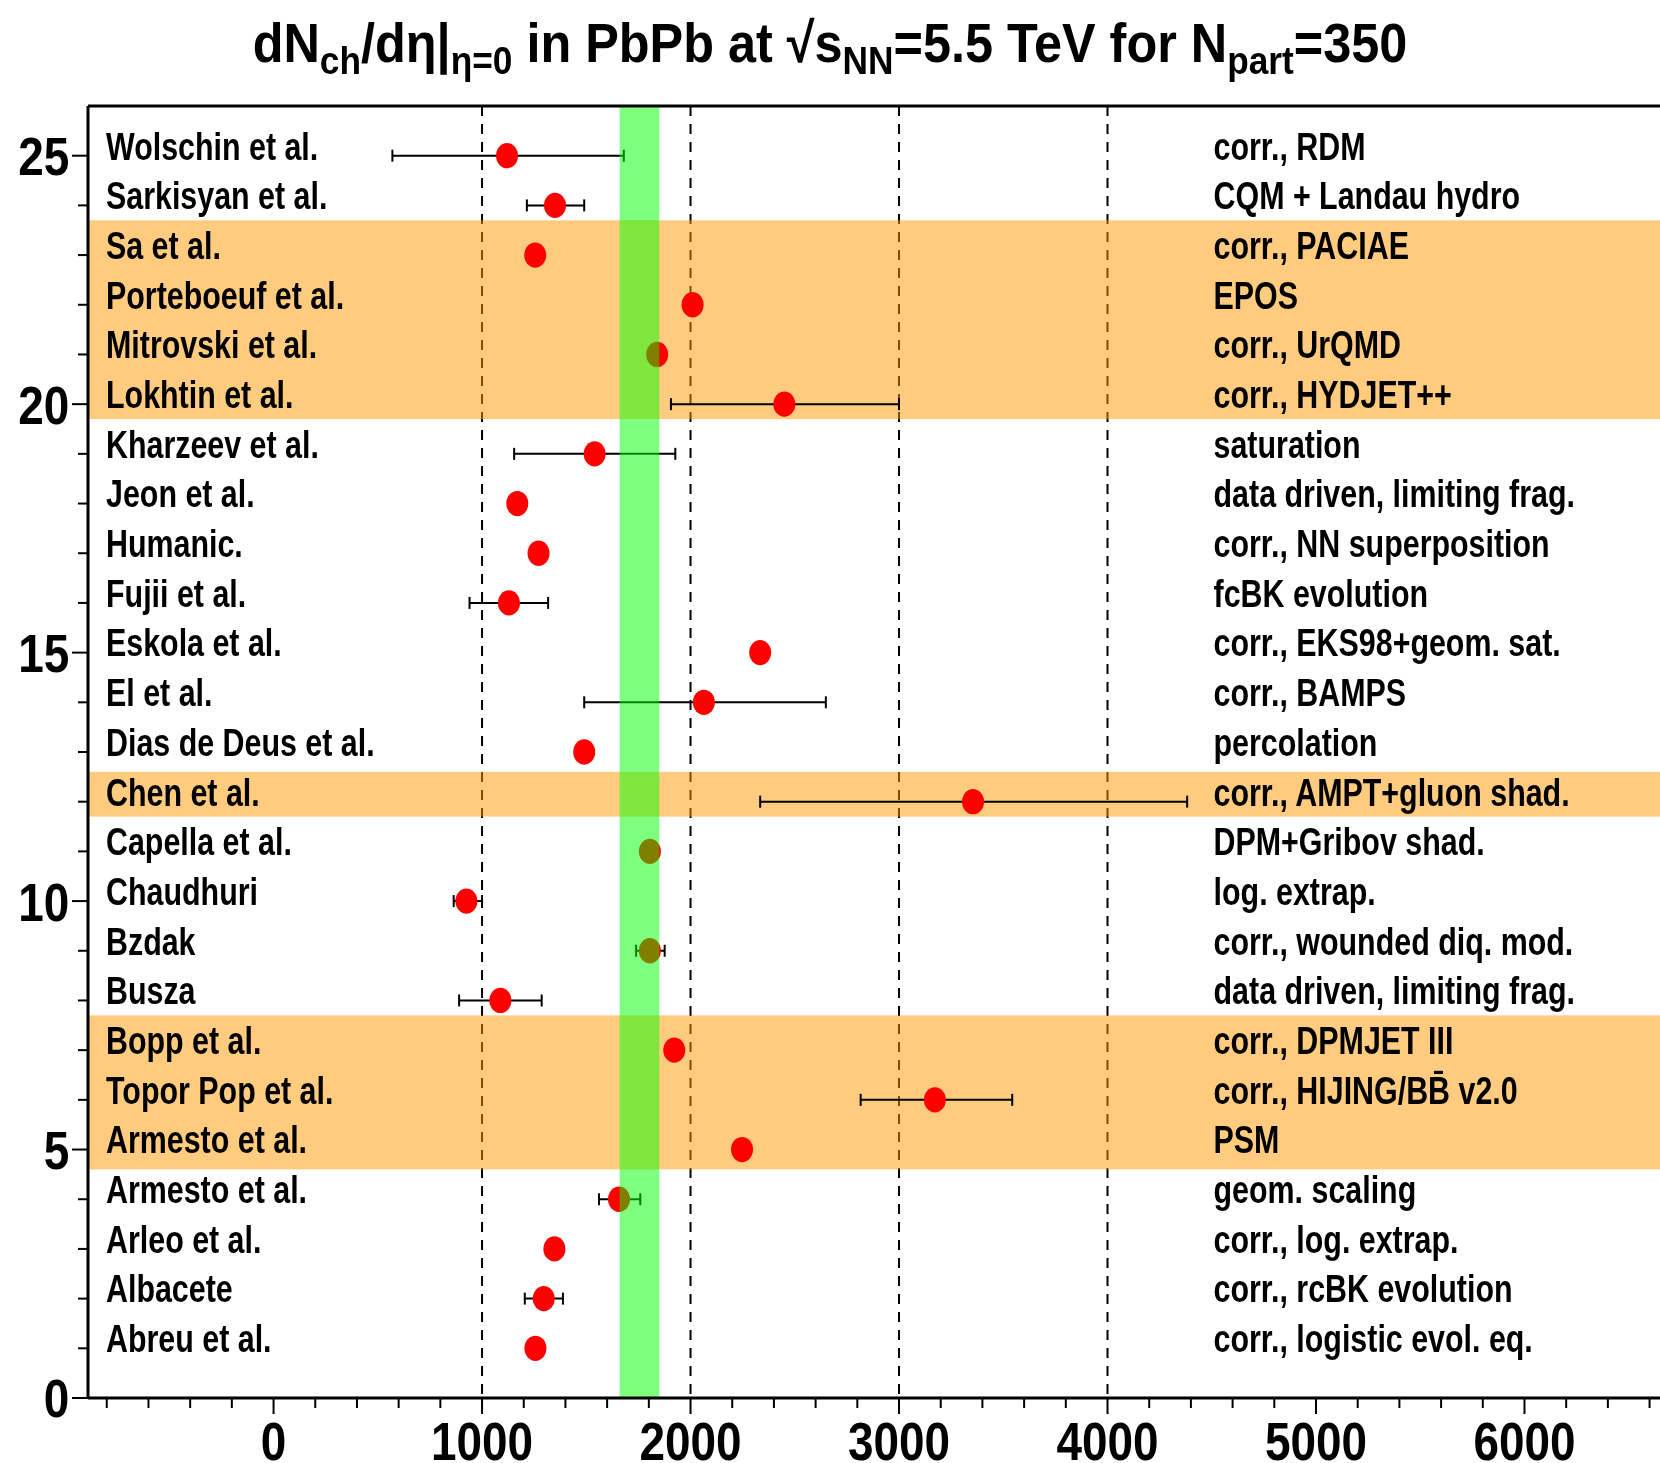 The height and width of the screenshot is (1463, 1660). Describe the element at coordinates (1315, 1189) in the screenshot. I see `annotation: geom. scaling` at that location.